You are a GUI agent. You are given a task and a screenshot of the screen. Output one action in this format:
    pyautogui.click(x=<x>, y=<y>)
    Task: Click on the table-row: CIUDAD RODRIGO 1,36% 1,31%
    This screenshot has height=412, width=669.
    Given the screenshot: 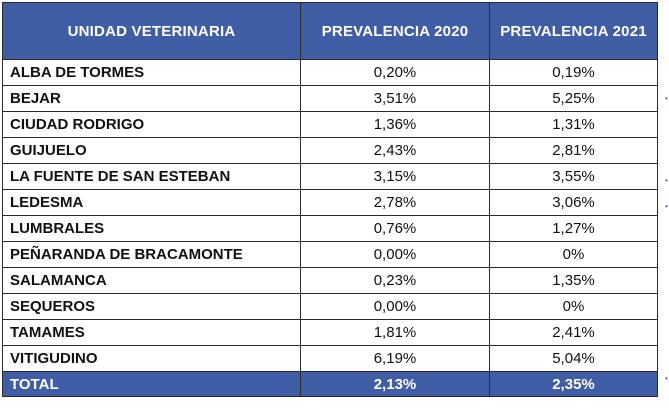 What is the action you would take?
    pyautogui.click(x=330, y=124)
    